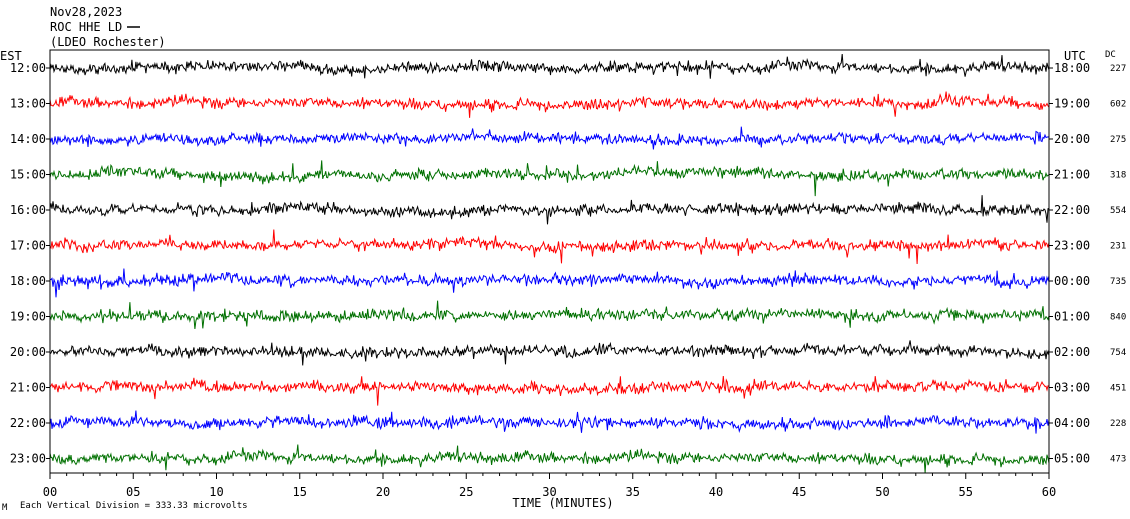  What do you see at coordinates (1118, 389) in the screenshot?
I see `dc-offset-label: 451` at bounding box center [1118, 389].